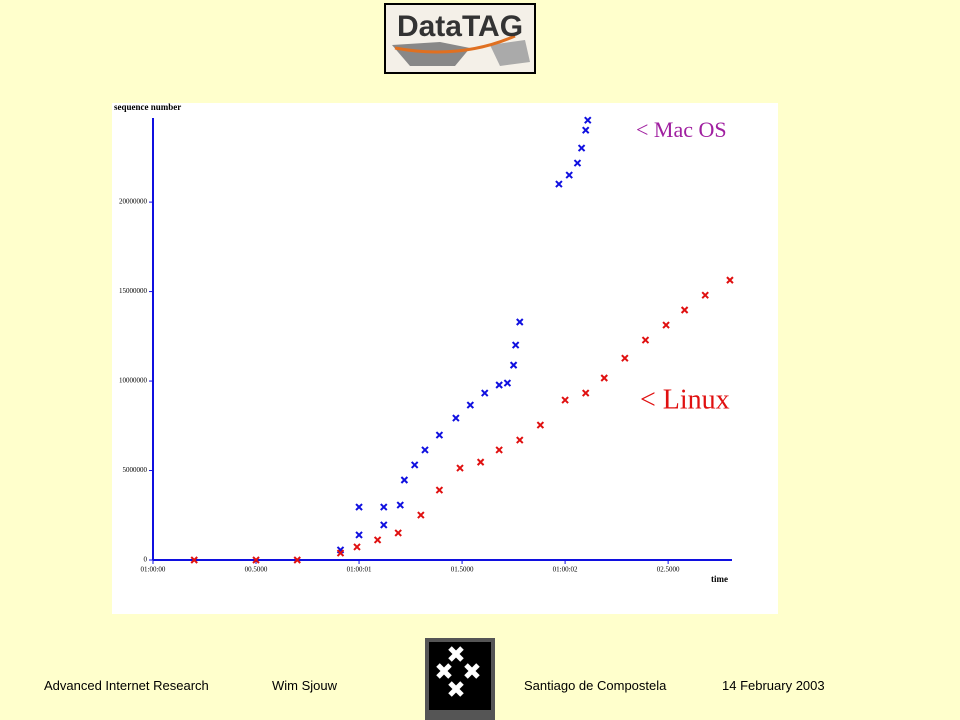  What do you see at coordinates (146, 560) in the screenshot?
I see `y-tick-label: 0` at bounding box center [146, 560].